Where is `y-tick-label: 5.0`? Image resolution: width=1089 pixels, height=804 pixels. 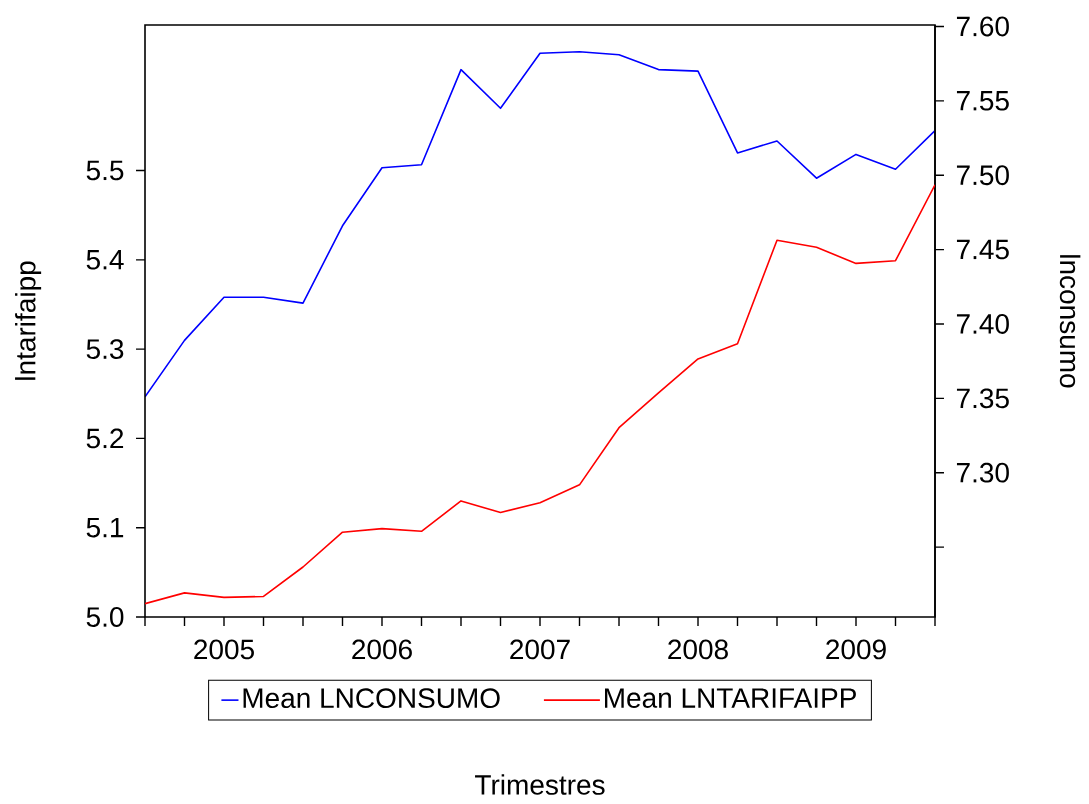 y-tick-label: 5.0 is located at coordinates (105, 617).